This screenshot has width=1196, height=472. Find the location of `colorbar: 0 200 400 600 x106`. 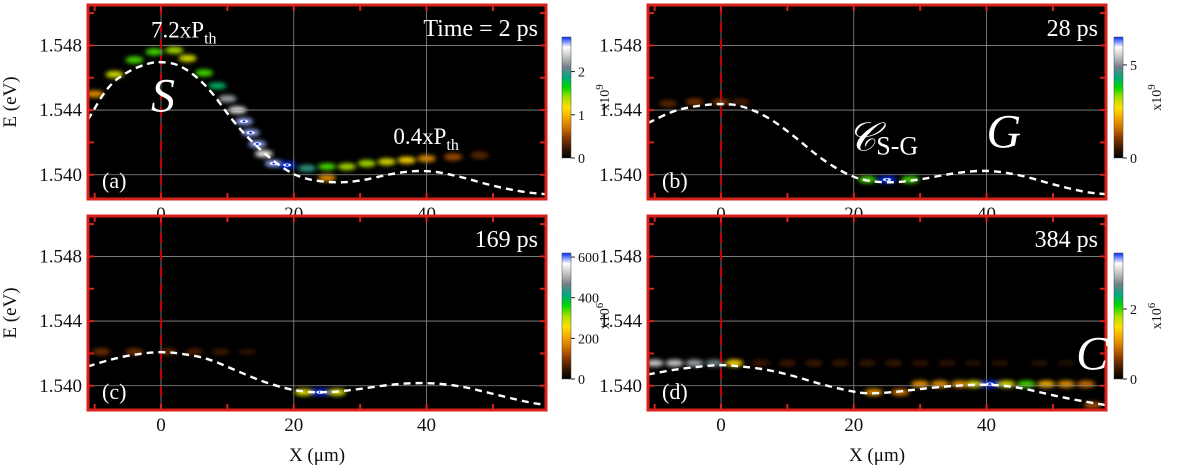

colorbar: 0 200 400 600 x106 is located at coordinates (587, 319).